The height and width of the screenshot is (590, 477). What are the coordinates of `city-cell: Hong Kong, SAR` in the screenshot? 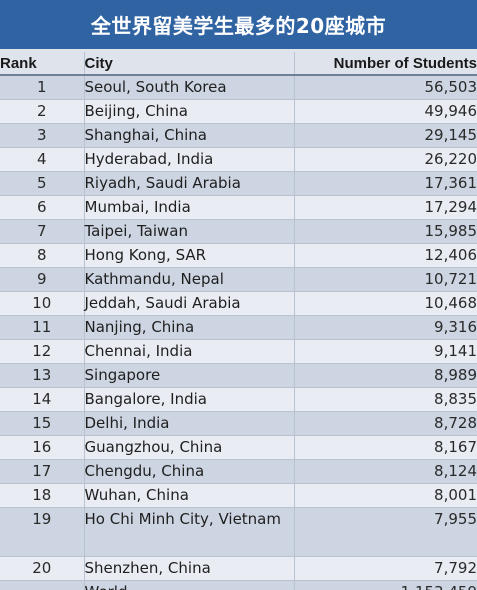 It's located at (188, 255).